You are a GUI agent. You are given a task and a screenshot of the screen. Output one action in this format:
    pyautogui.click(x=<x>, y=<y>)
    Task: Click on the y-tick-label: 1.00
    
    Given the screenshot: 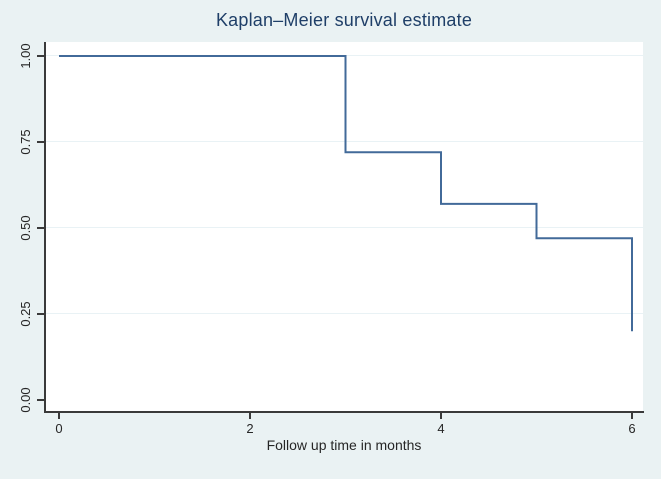 What is the action you would take?
    pyautogui.click(x=25, y=56)
    